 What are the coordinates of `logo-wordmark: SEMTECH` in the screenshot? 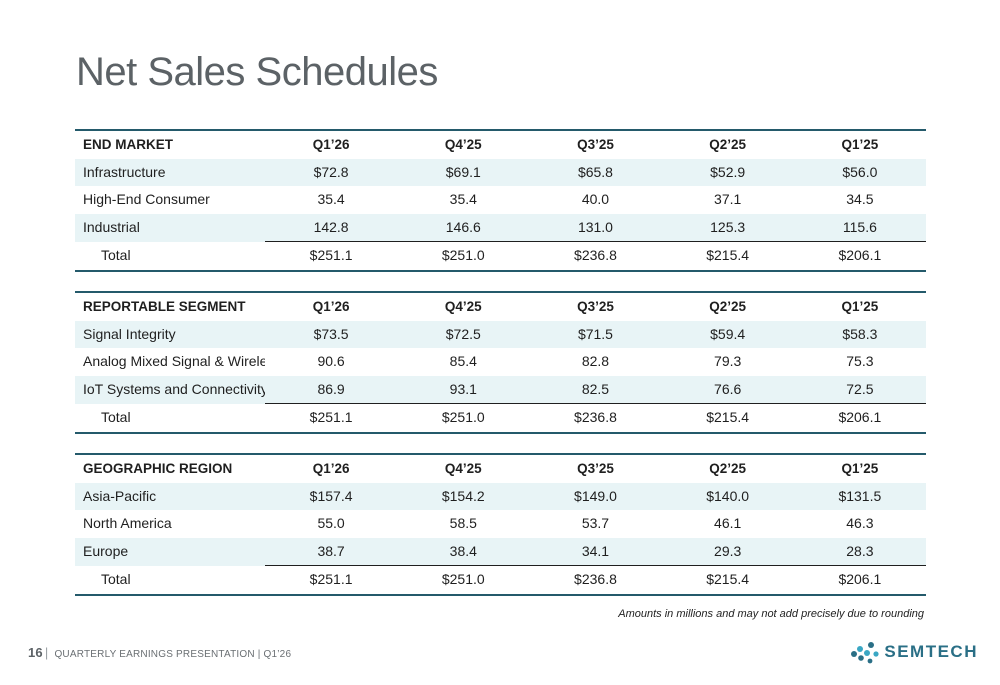 It's located at (931, 651).